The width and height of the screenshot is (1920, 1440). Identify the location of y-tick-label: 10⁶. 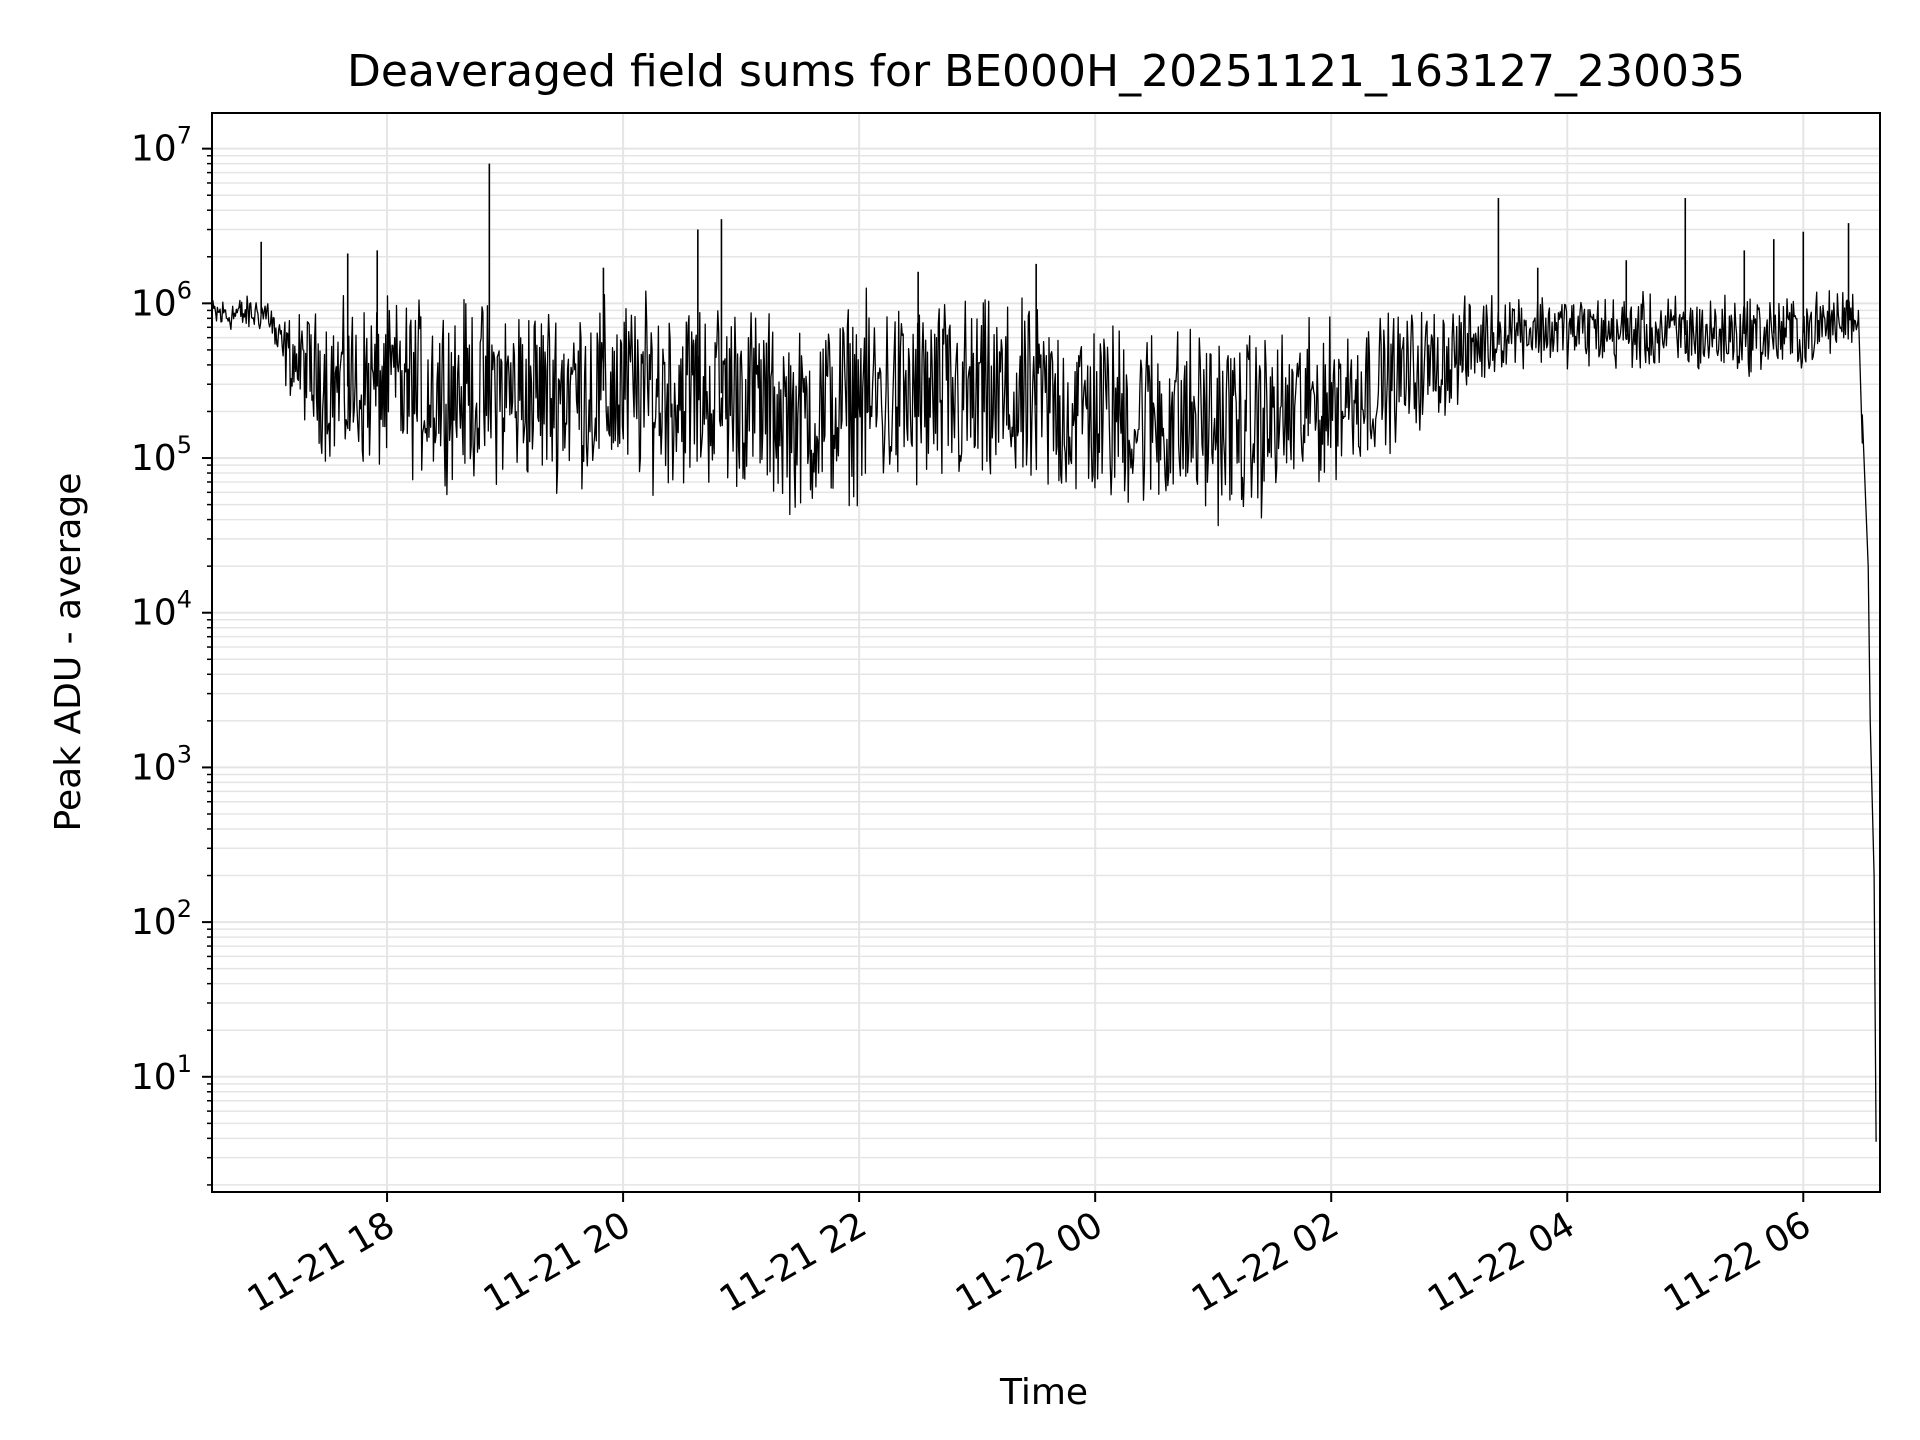
(161, 300).